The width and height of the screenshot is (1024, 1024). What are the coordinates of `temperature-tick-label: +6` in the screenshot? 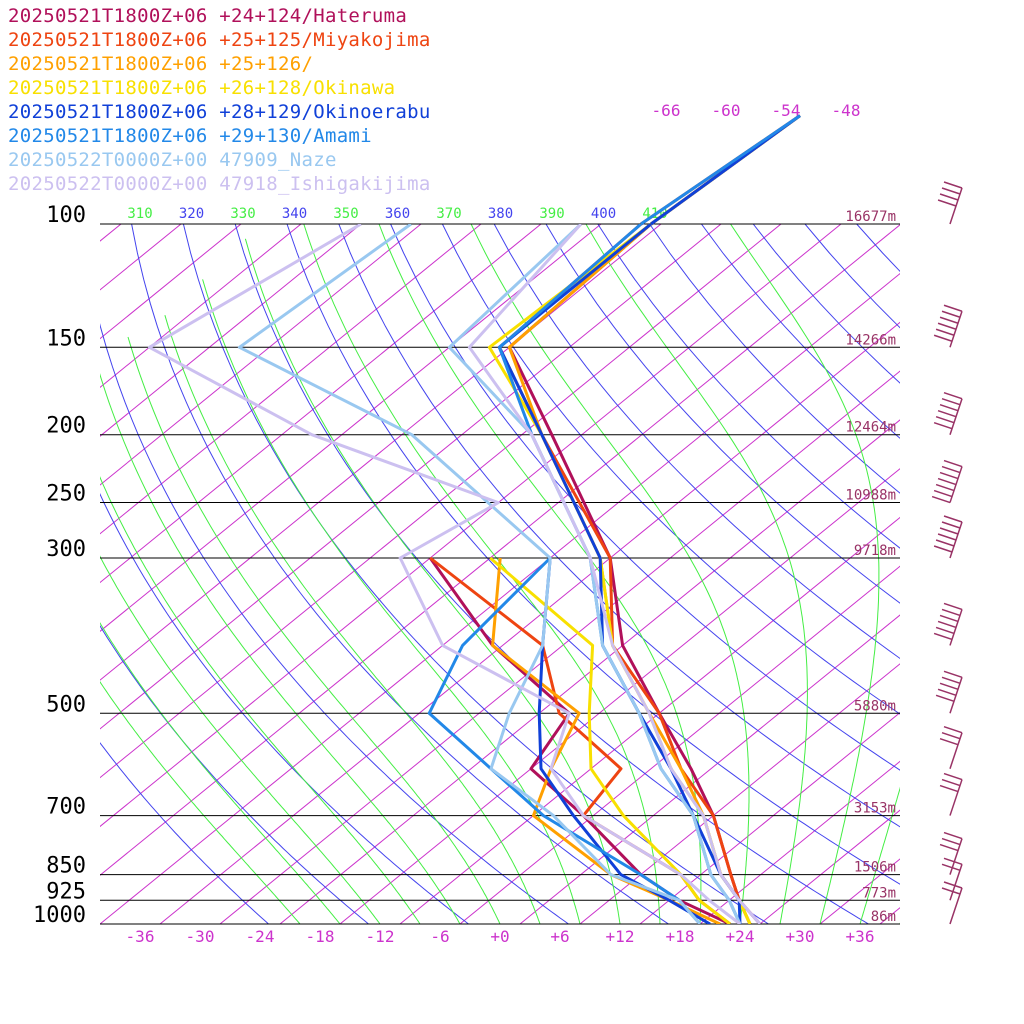 It's located at (559, 936).